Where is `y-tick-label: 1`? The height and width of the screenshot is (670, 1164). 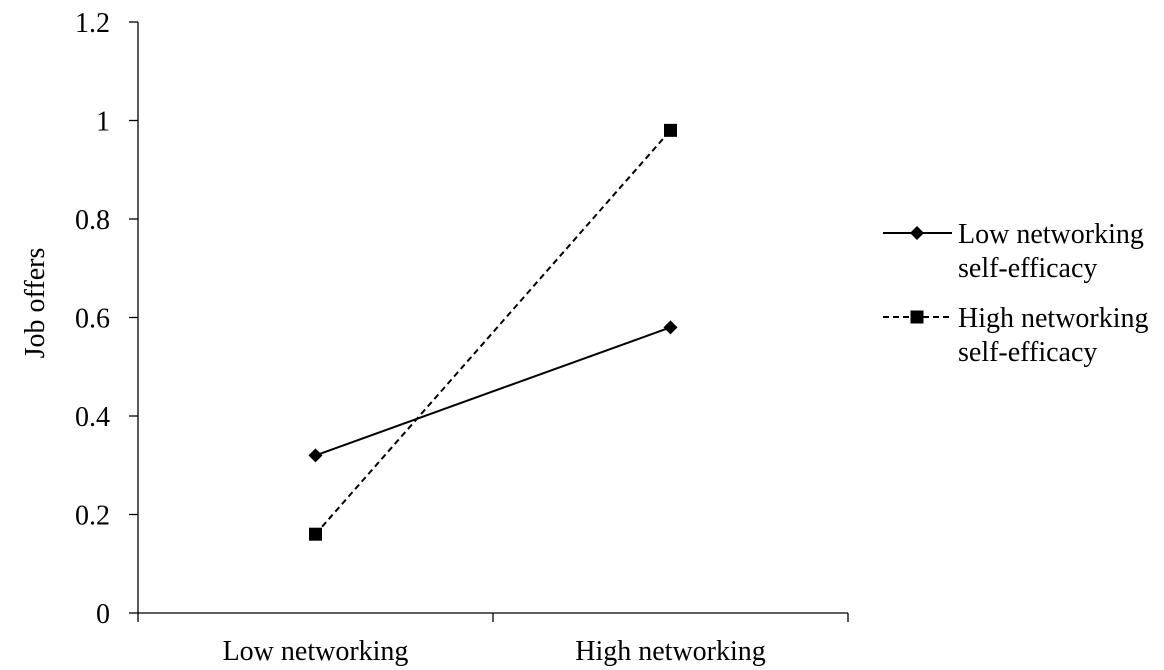
y-tick-label: 1 is located at coordinates (103, 122).